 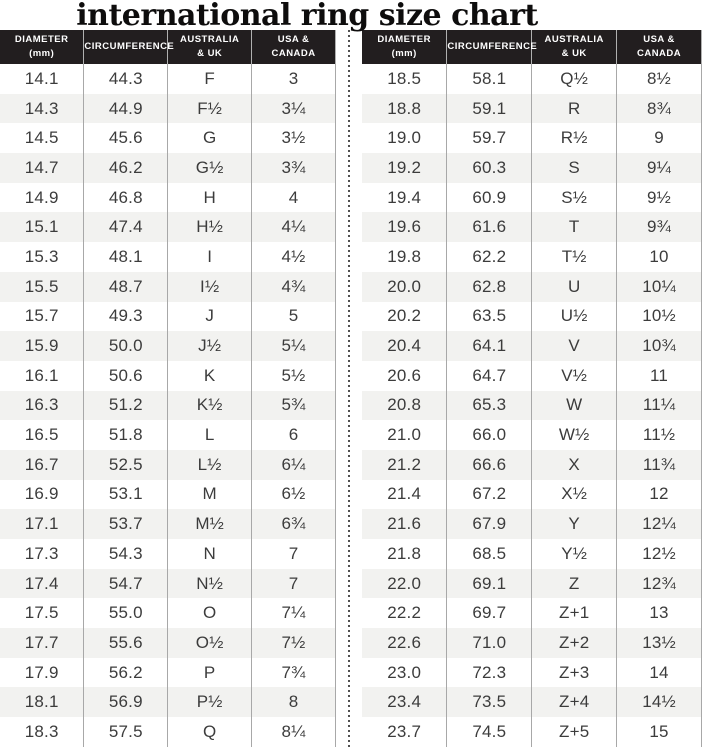 I want to click on table-cell: 13, so click(x=659, y=613).